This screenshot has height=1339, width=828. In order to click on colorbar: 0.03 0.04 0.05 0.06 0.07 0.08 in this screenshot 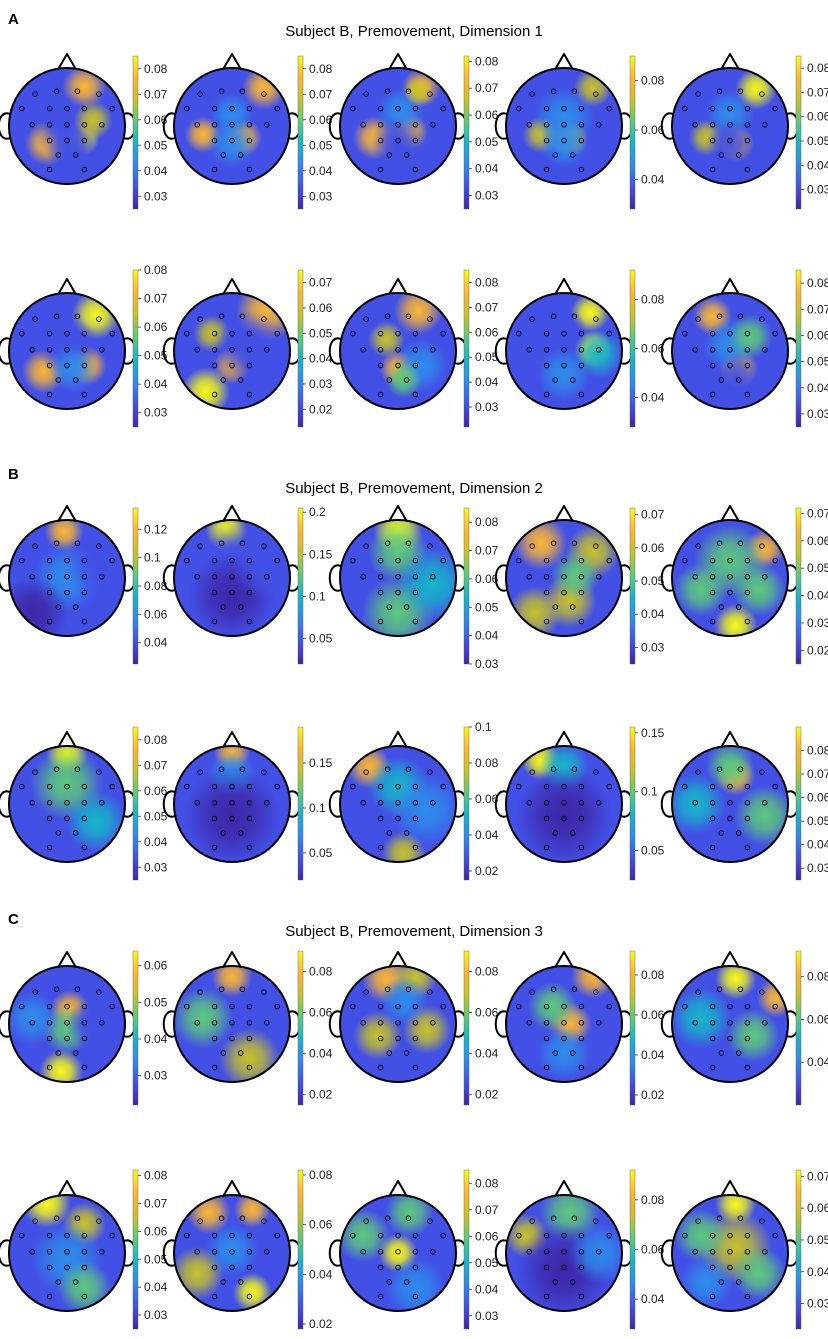, I will do `click(811, 803)`.